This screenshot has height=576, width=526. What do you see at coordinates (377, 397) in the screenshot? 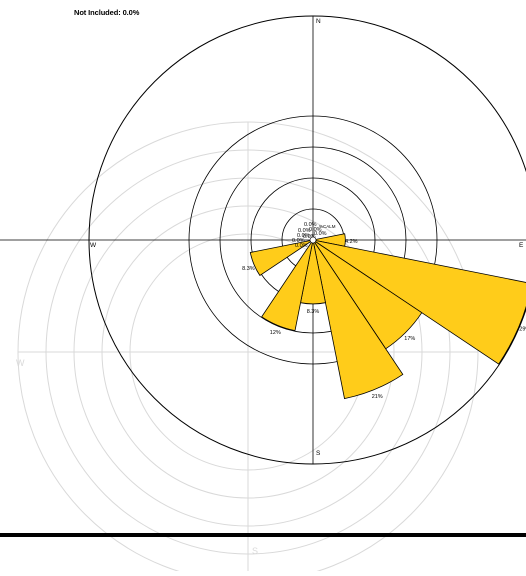
I see `petal-label: 21%` at bounding box center [377, 397].